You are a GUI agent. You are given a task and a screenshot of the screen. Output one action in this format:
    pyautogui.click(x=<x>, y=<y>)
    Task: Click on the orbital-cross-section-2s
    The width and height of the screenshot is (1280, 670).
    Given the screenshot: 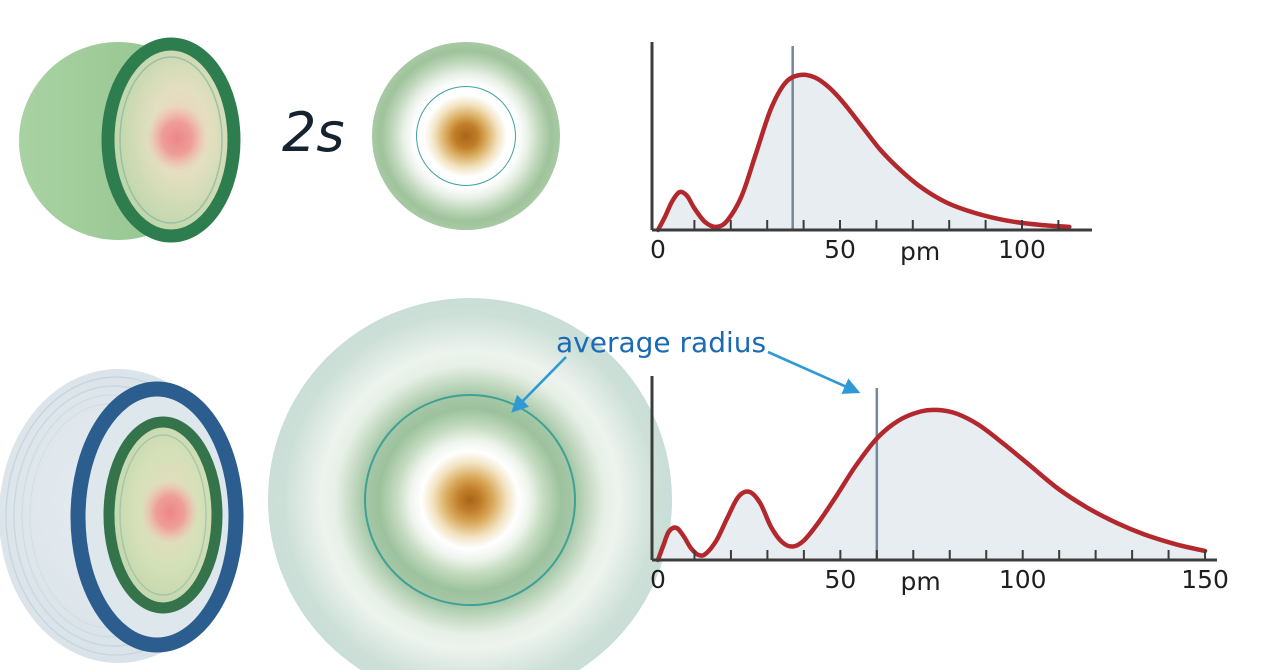 What is the action you would take?
    pyautogui.click(x=466, y=136)
    